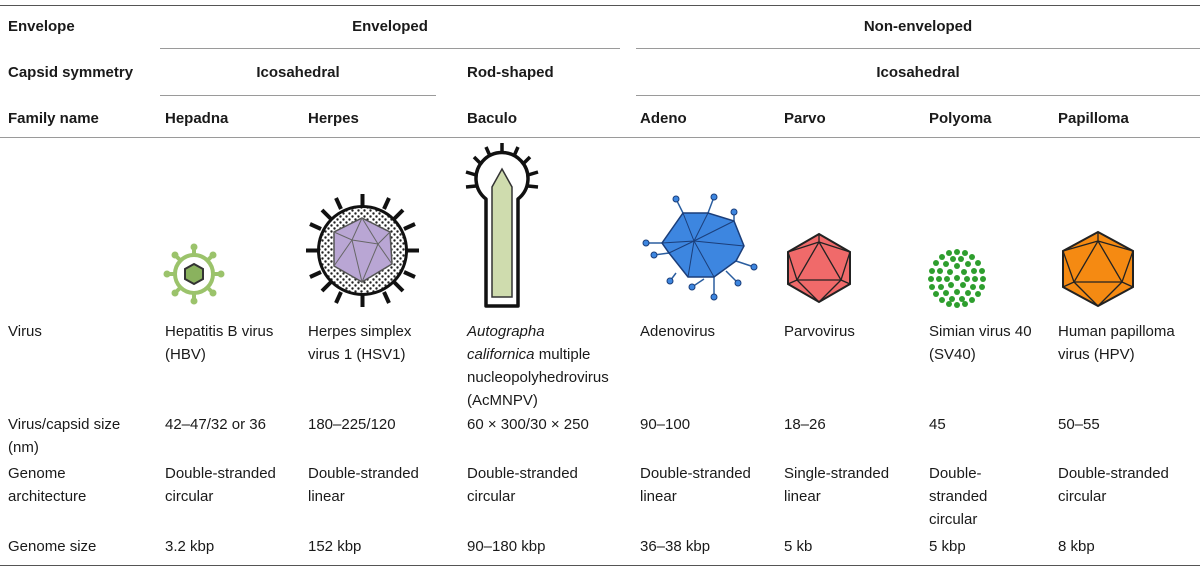  Describe the element at coordinates (522, 473) in the screenshot. I see `arch-baculo-line1: Double-stranded` at that location.